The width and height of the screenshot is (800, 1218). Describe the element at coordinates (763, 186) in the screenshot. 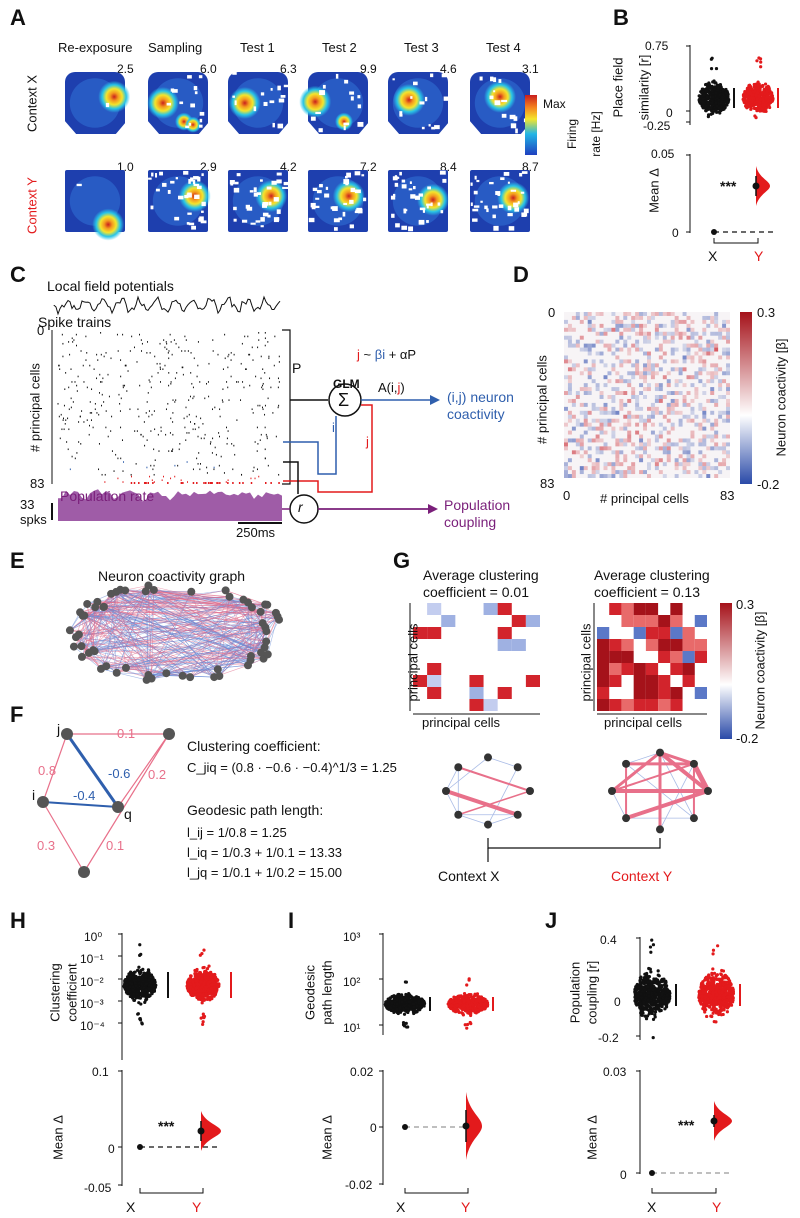

I see `bootstrap-distribution` at that location.